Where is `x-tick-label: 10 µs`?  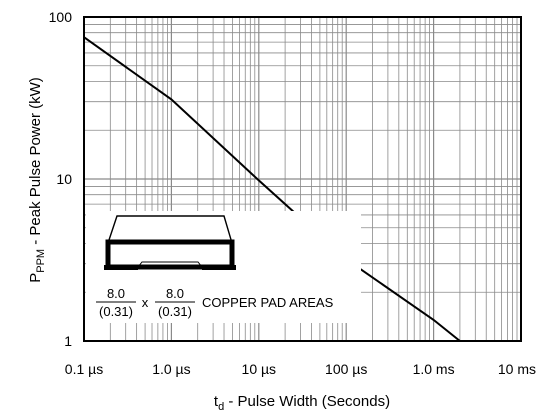
x-tick-label: 10 µs is located at coordinates (259, 369).